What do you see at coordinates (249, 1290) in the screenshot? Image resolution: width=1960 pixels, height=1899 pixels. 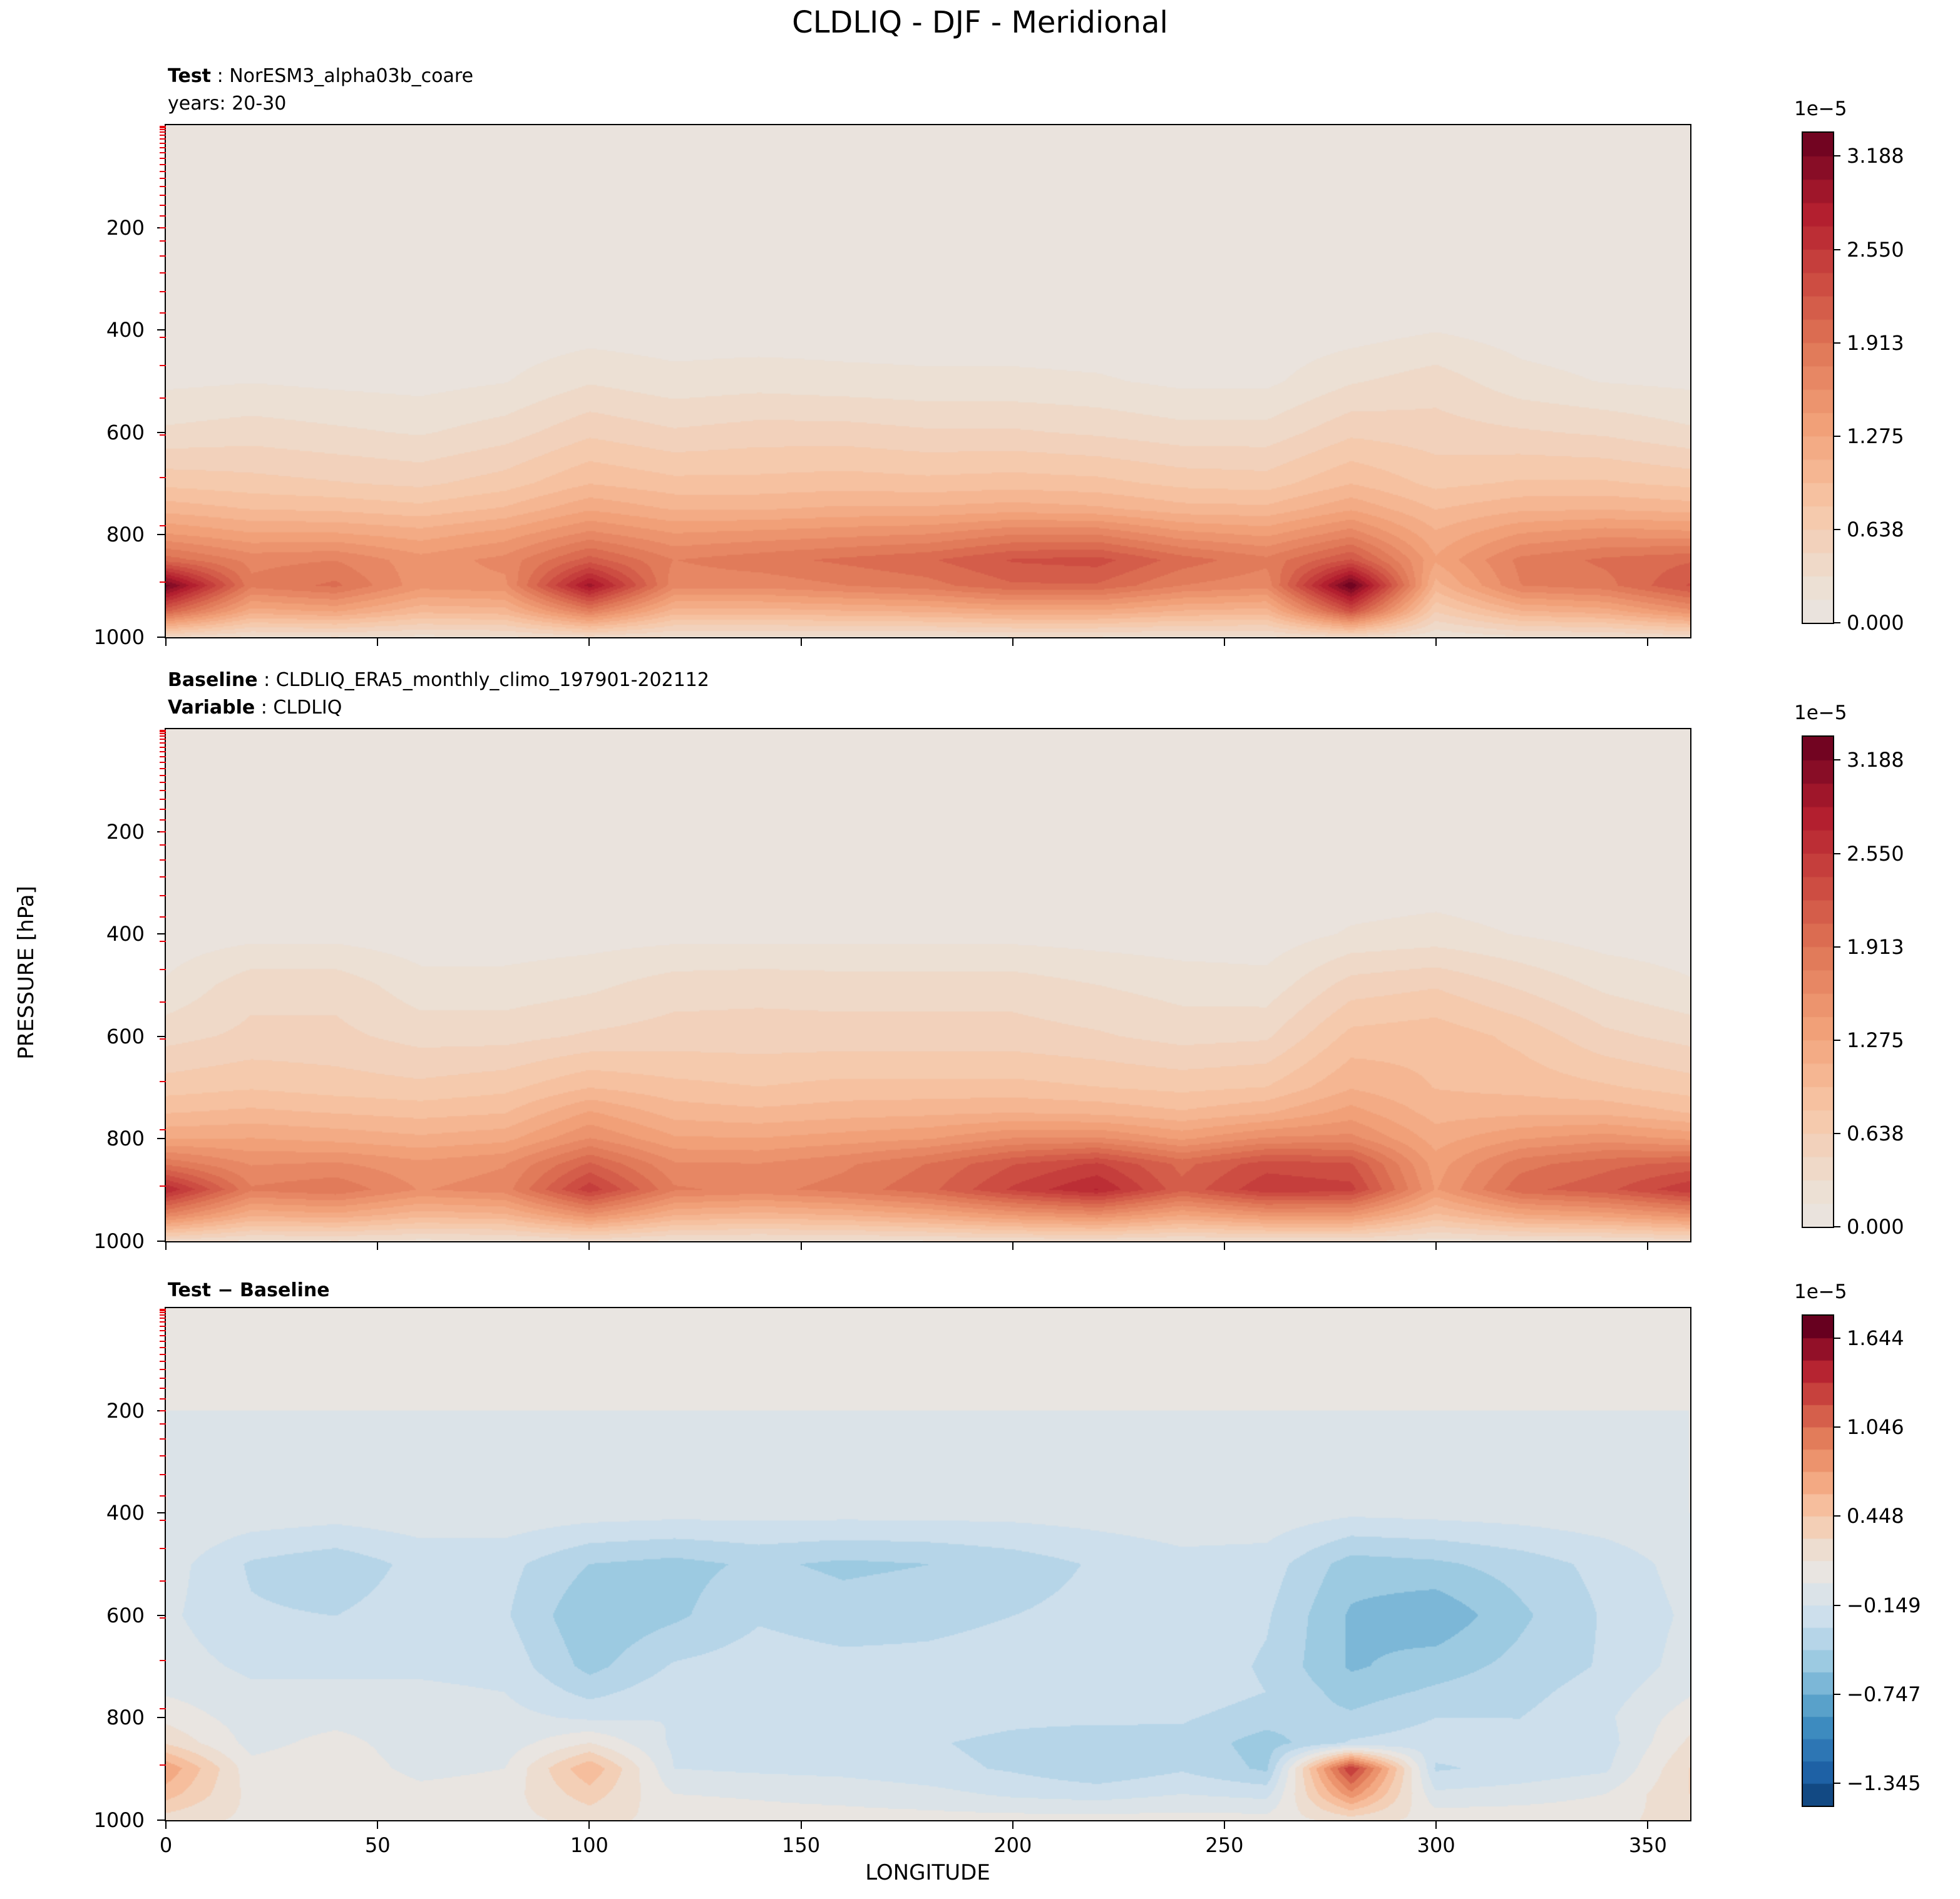 I see `panel-diff-header-bold: Test − Baseline` at bounding box center [249, 1290].